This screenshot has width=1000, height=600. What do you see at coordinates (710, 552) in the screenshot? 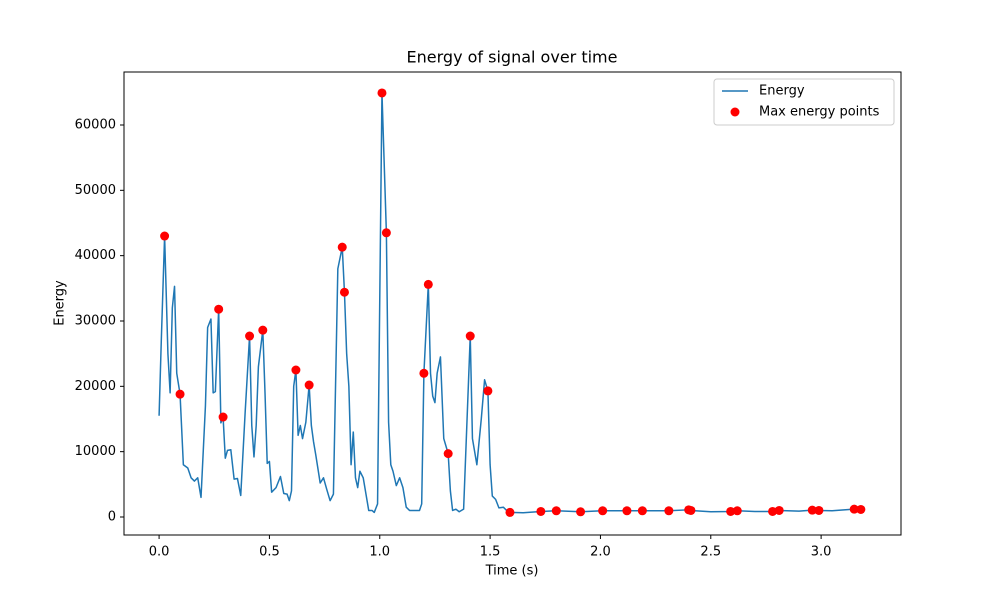
I see `x-tick-label: 2.5` at bounding box center [710, 552].